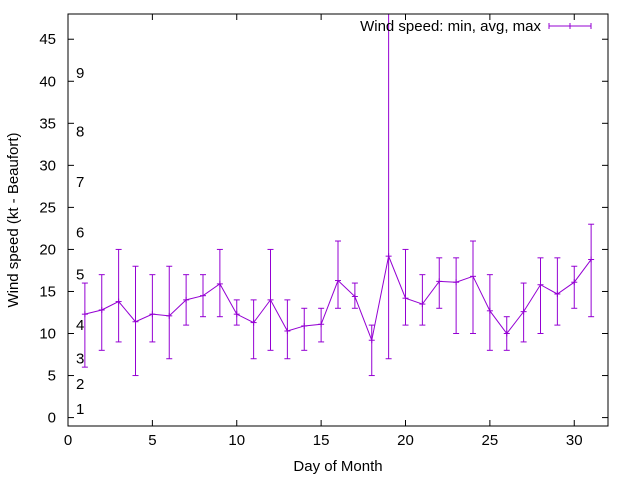 The width and height of the screenshot is (640, 480). What do you see at coordinates (236, 440) in the screenshot?
I see `x-tick-label: 10` at bounding box center [236, 440].